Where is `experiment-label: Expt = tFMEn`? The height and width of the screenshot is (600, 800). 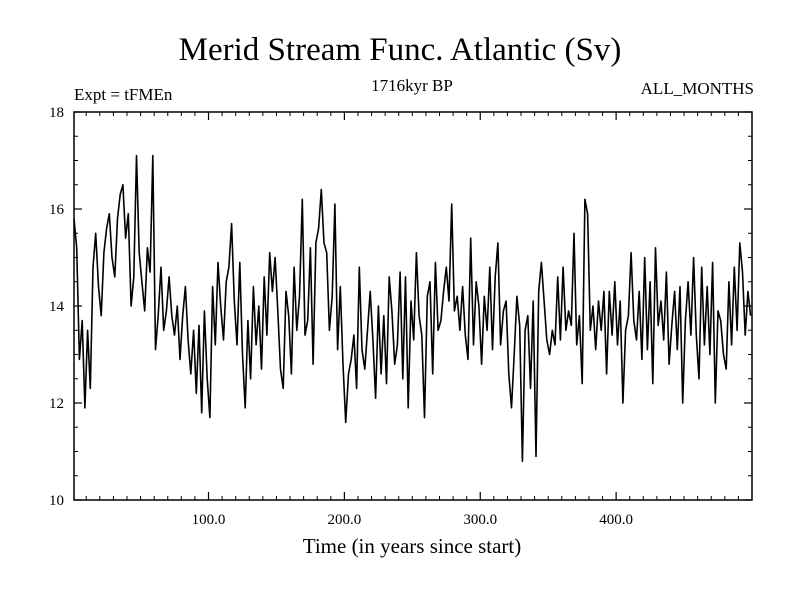 experiment-label: Expt = tFMEn is located at coordinates (123, 94).